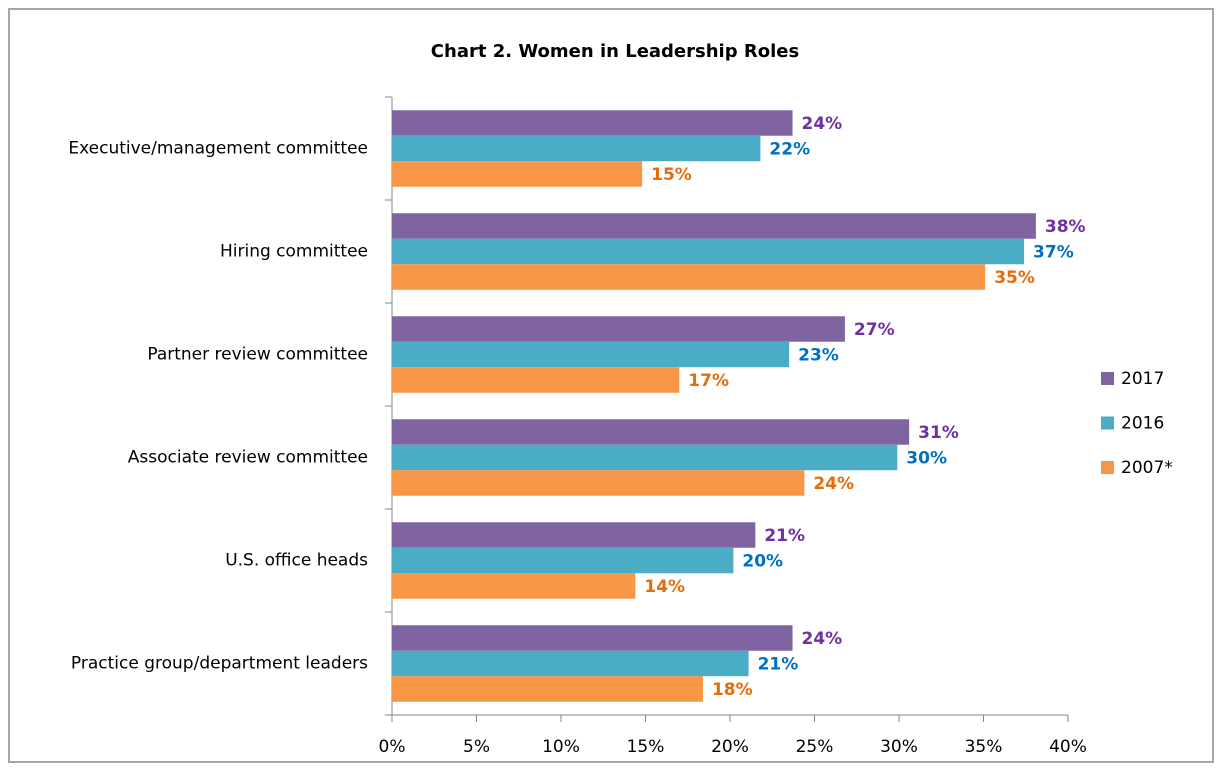 The width and height of the screenshot is (1225, 773). I want to click on value-label: 22%, so click(789, 150).